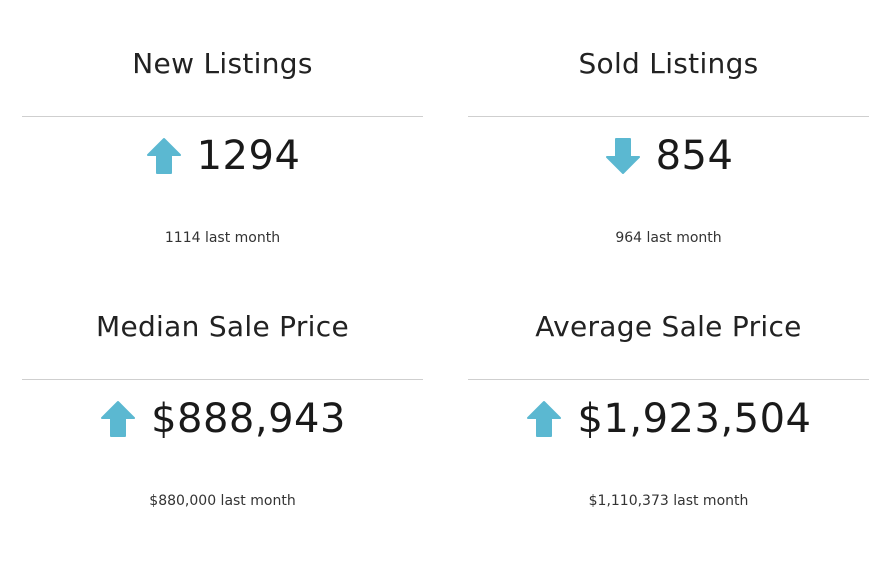  What do you see at coordinates (623, 156) in the screenshot?
I see `arrow-down-icon` at bounding box center [623, 156].